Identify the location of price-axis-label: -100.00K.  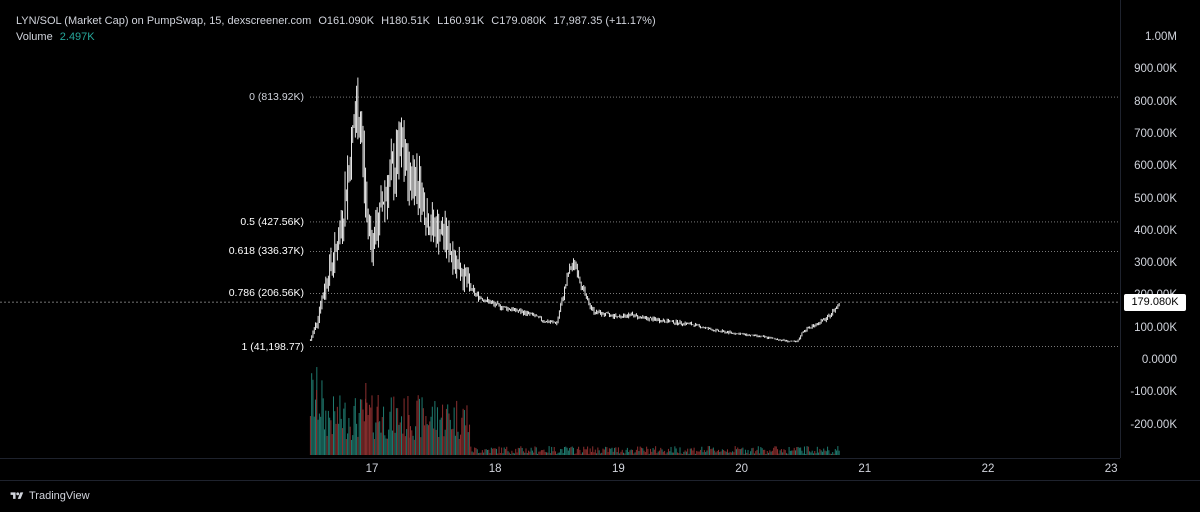
(1153, 392).